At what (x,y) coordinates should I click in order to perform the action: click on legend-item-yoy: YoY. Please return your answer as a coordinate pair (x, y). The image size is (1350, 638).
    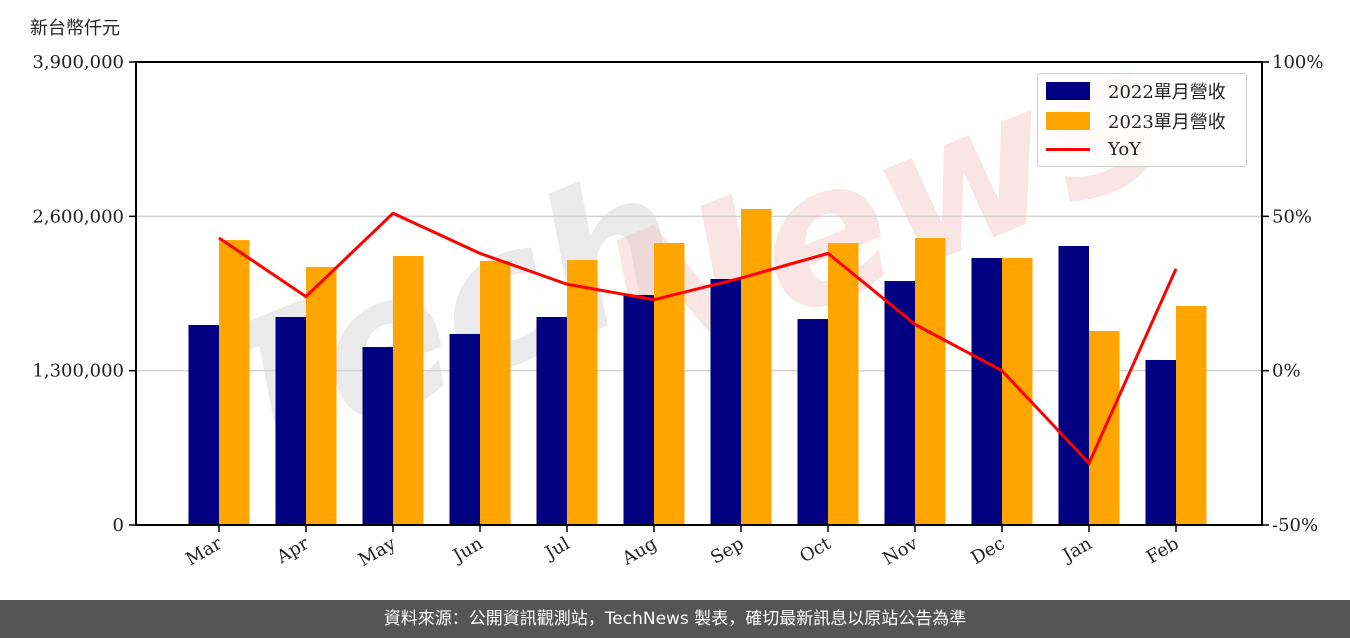
    Looking at the image, I should click on (1093, 149).